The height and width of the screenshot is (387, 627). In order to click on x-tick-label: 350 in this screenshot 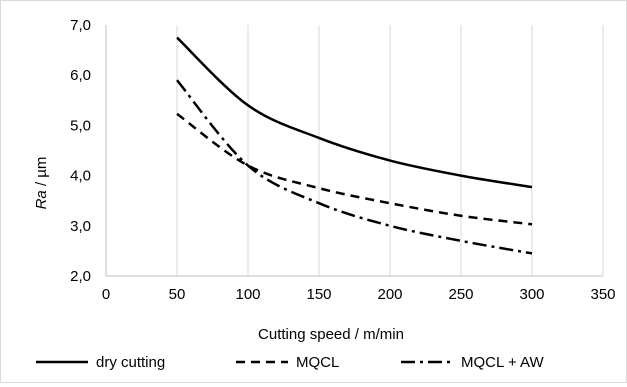, I will do `click(602, 294)`.